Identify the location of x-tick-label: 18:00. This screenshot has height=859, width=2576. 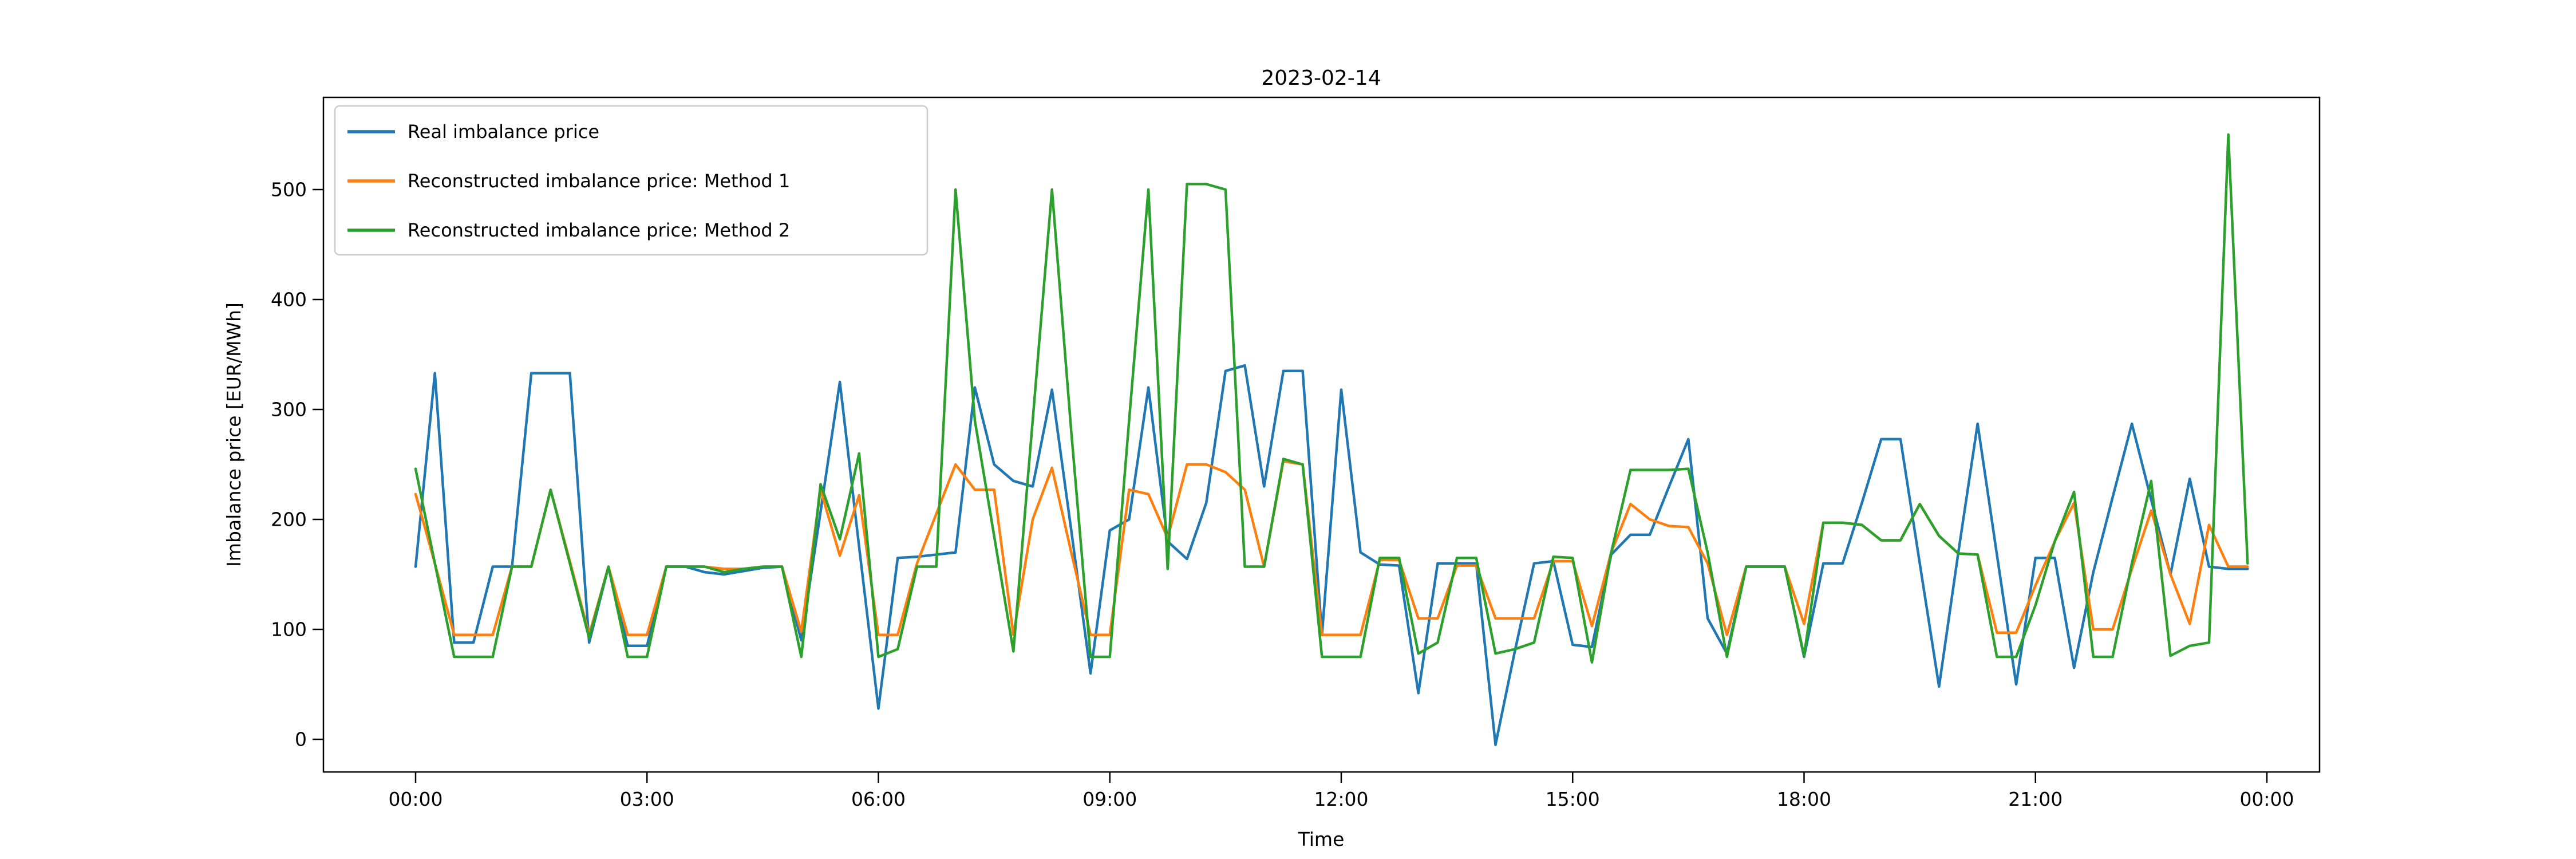
(1804, 799).